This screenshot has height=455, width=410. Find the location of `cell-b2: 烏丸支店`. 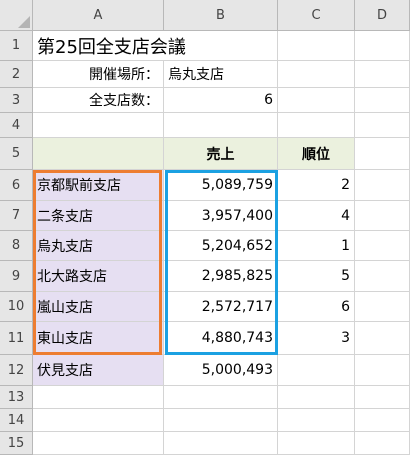

cell-b2: 烏丸支店 is located at coordinates (221, 74).